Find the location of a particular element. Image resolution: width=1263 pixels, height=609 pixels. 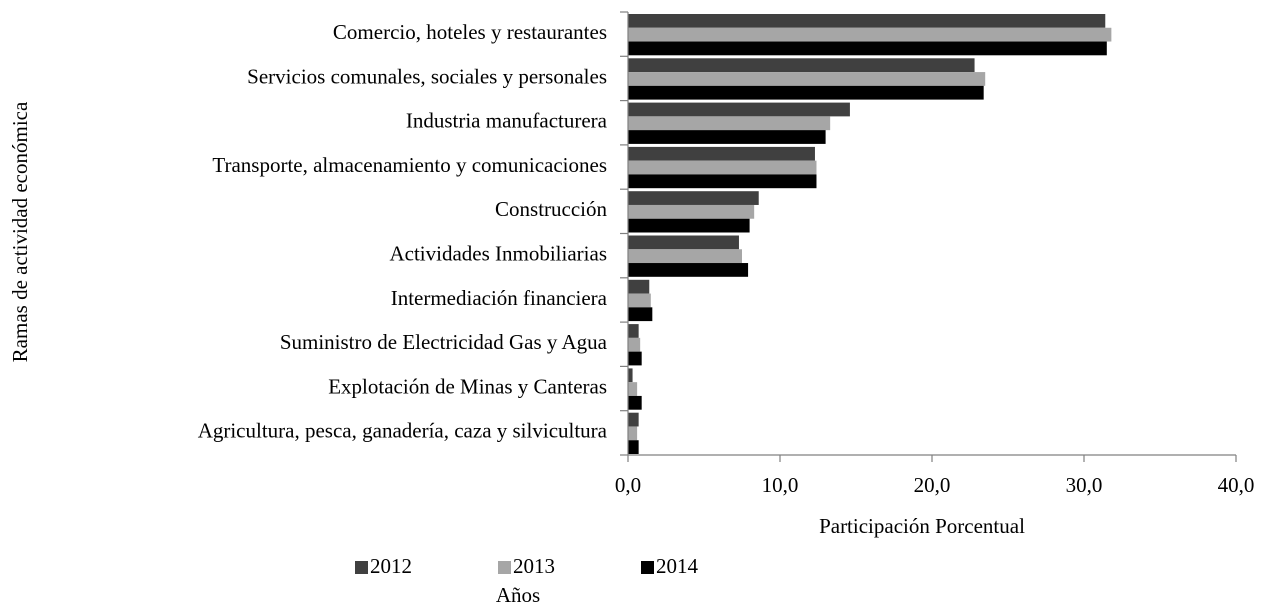

y-tick-label: Suministro de Electricidad Gas y Agua is located at coordinates (444, 342).